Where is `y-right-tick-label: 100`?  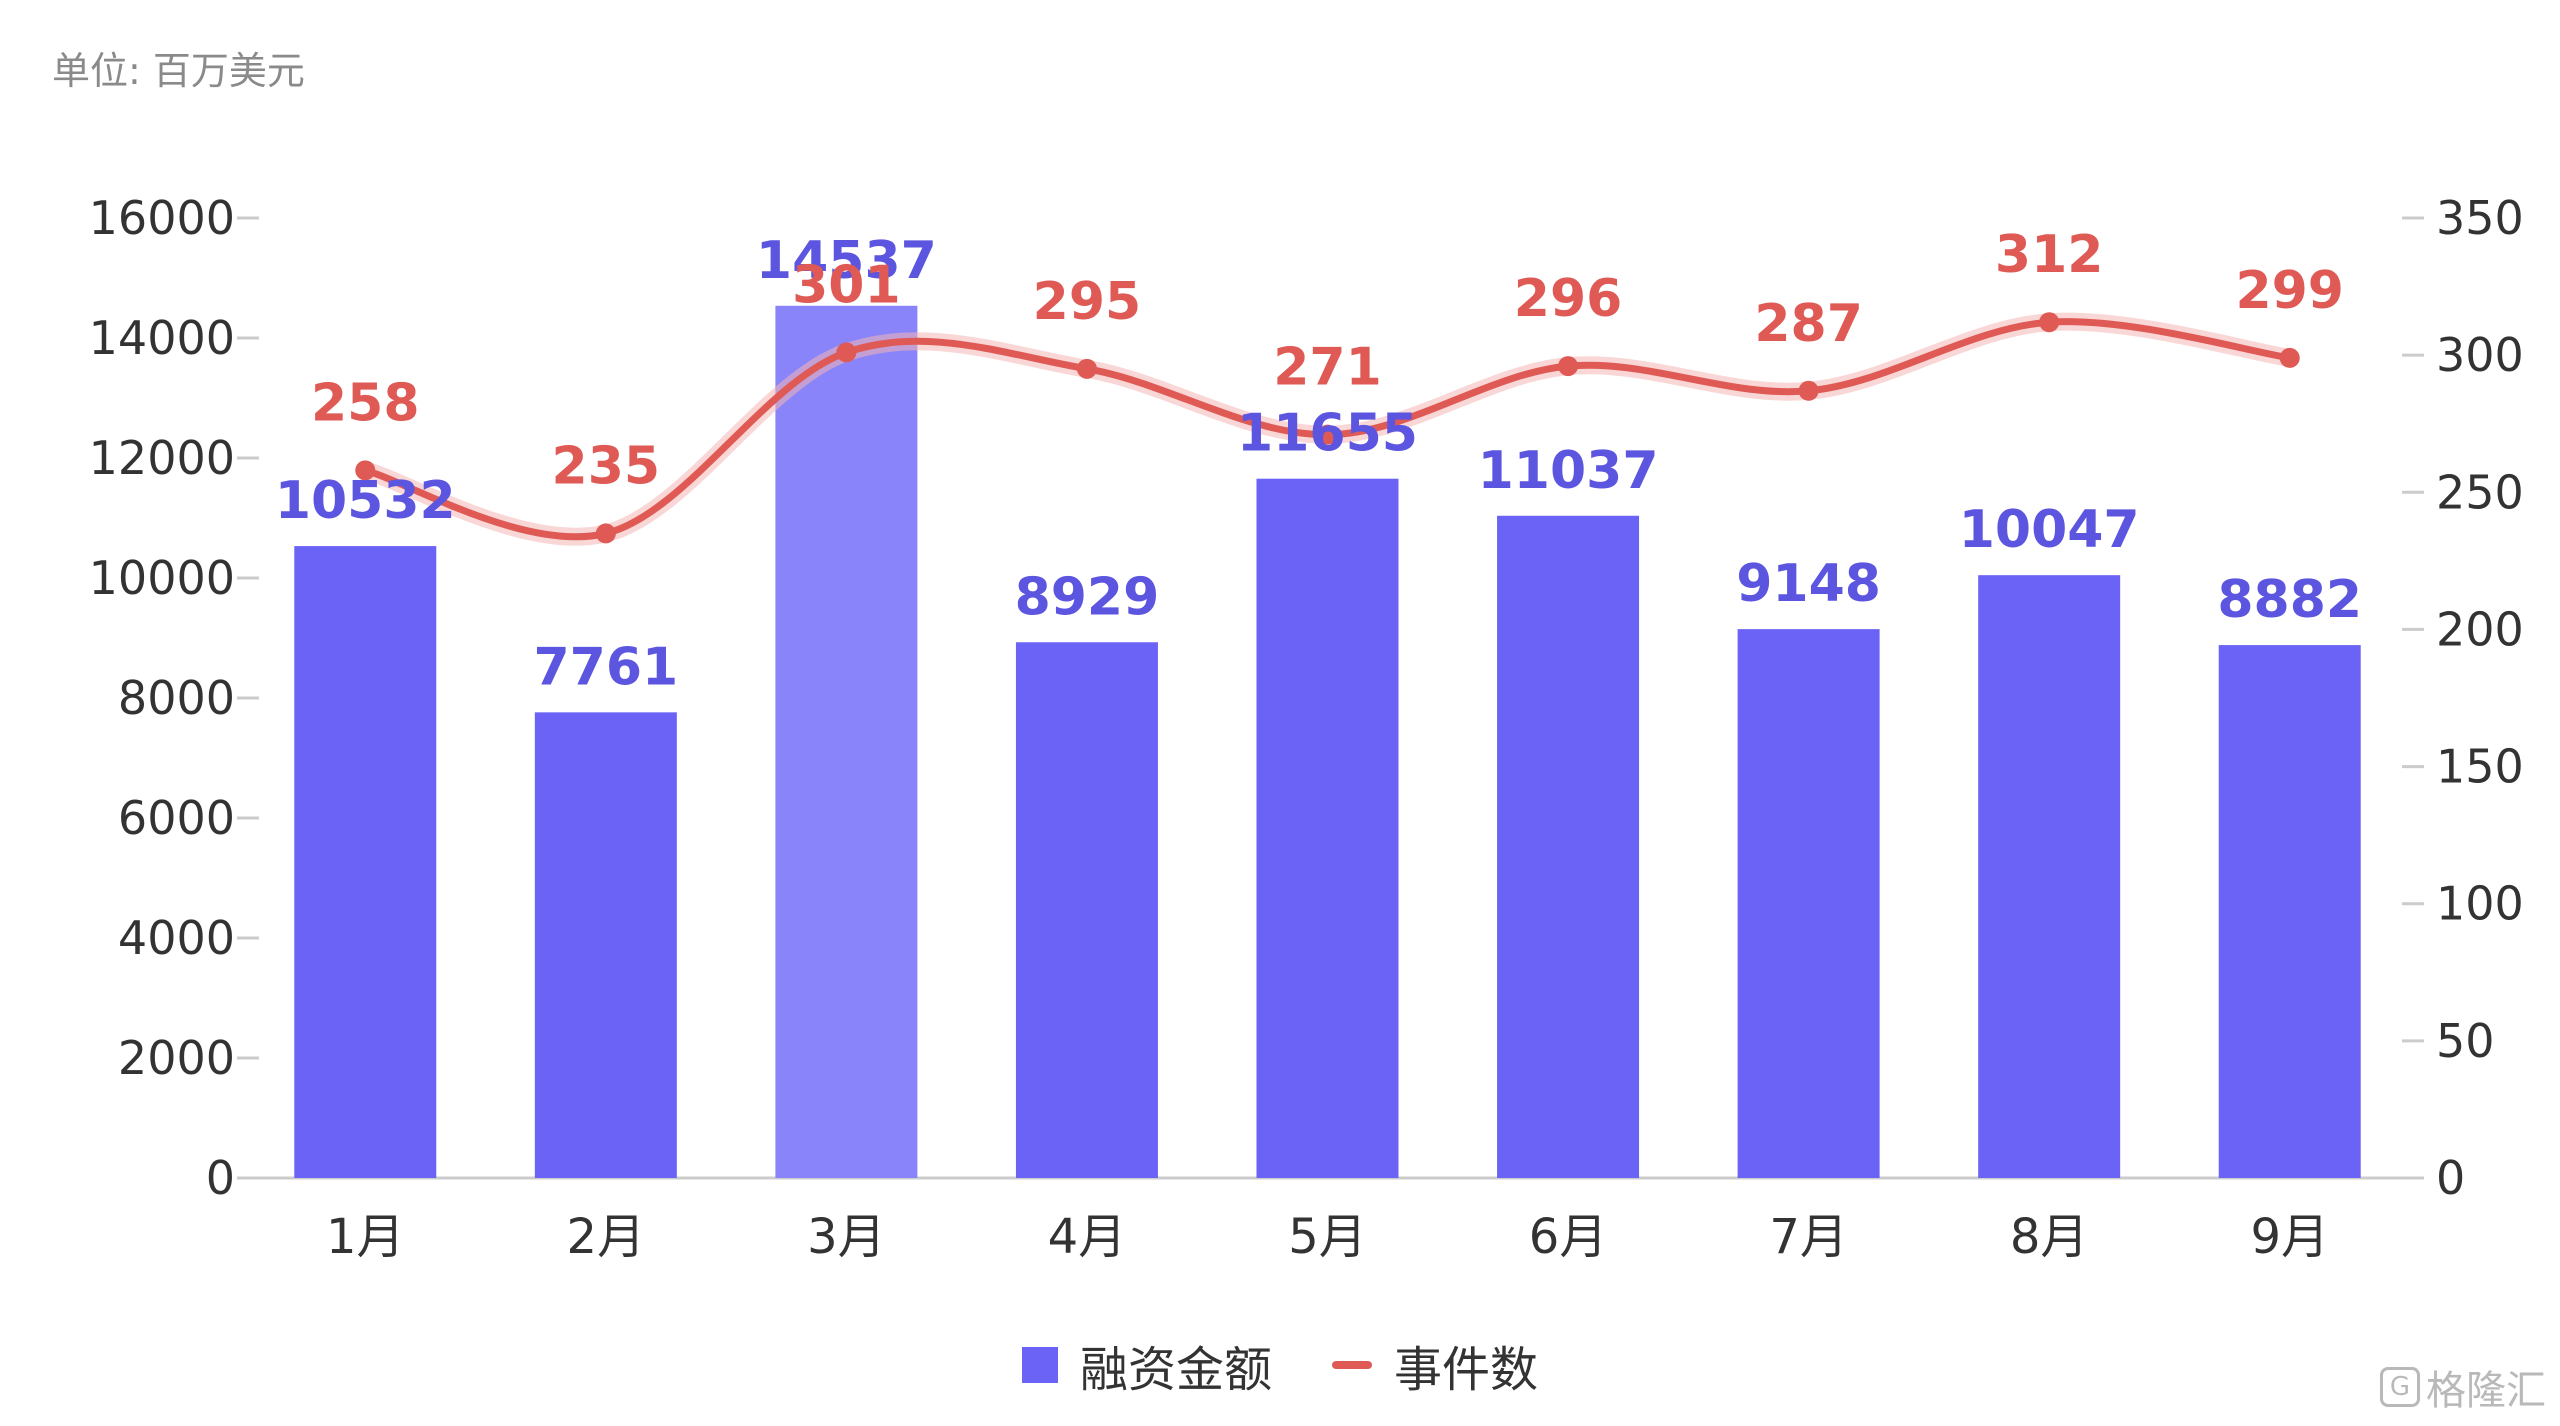
y-right-tick-label: 100 is located at coordinates (2480, 904).